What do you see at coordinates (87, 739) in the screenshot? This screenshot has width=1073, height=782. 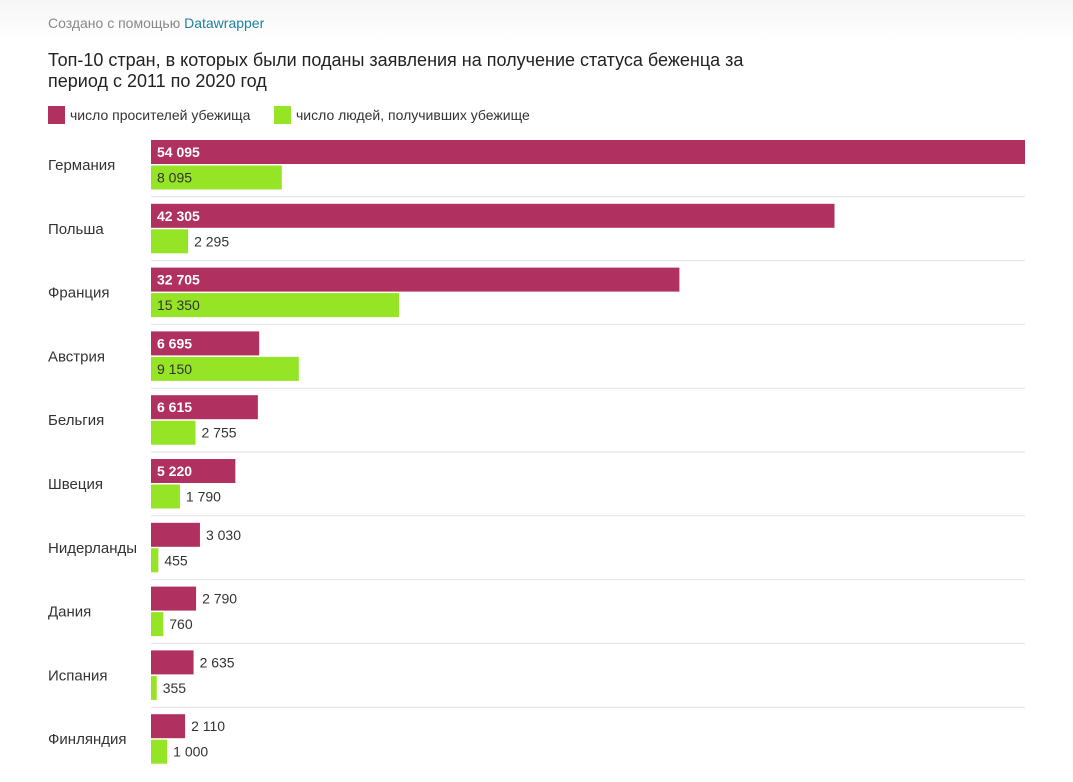 I see `country-label: Финляндия` at bounding box center [87, 739].